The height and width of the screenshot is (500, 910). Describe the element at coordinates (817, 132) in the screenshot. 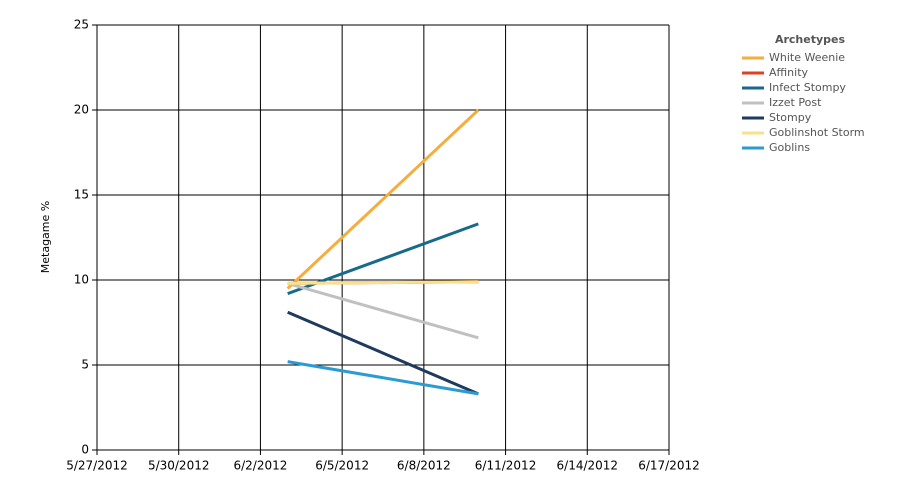

I see `legend-label: Goblinshot Storm` at that location.